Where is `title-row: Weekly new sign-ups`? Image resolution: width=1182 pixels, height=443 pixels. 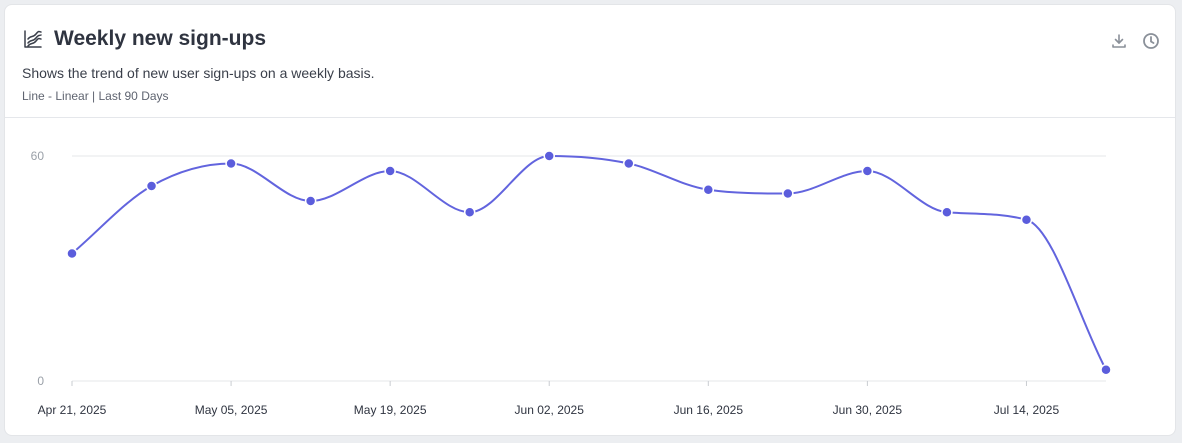 title-row: Weekly new sign-ups is located at coordinates (144, 39).